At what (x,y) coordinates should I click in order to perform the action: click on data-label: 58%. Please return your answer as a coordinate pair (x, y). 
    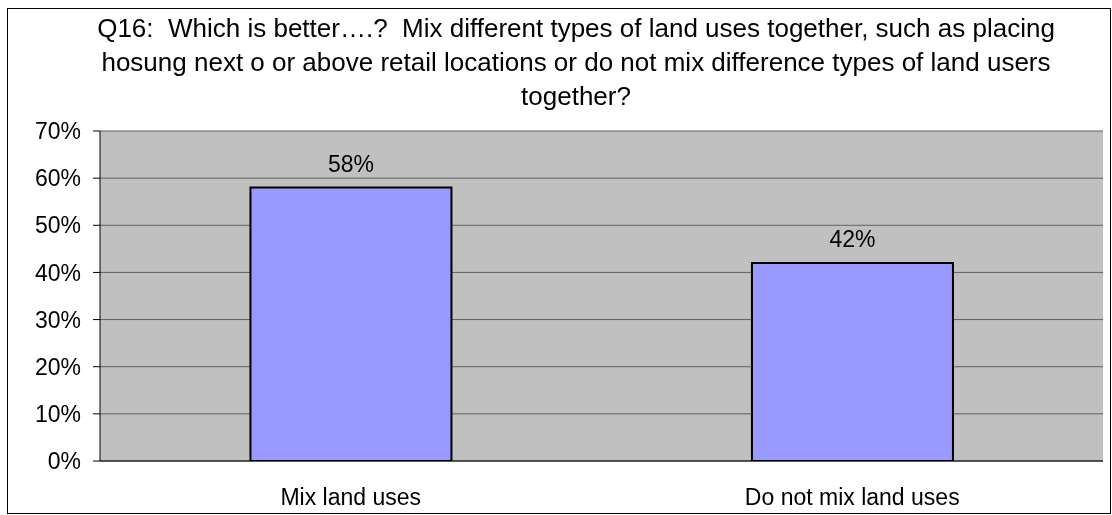
    Looking at the image, I should click on (350, 163).